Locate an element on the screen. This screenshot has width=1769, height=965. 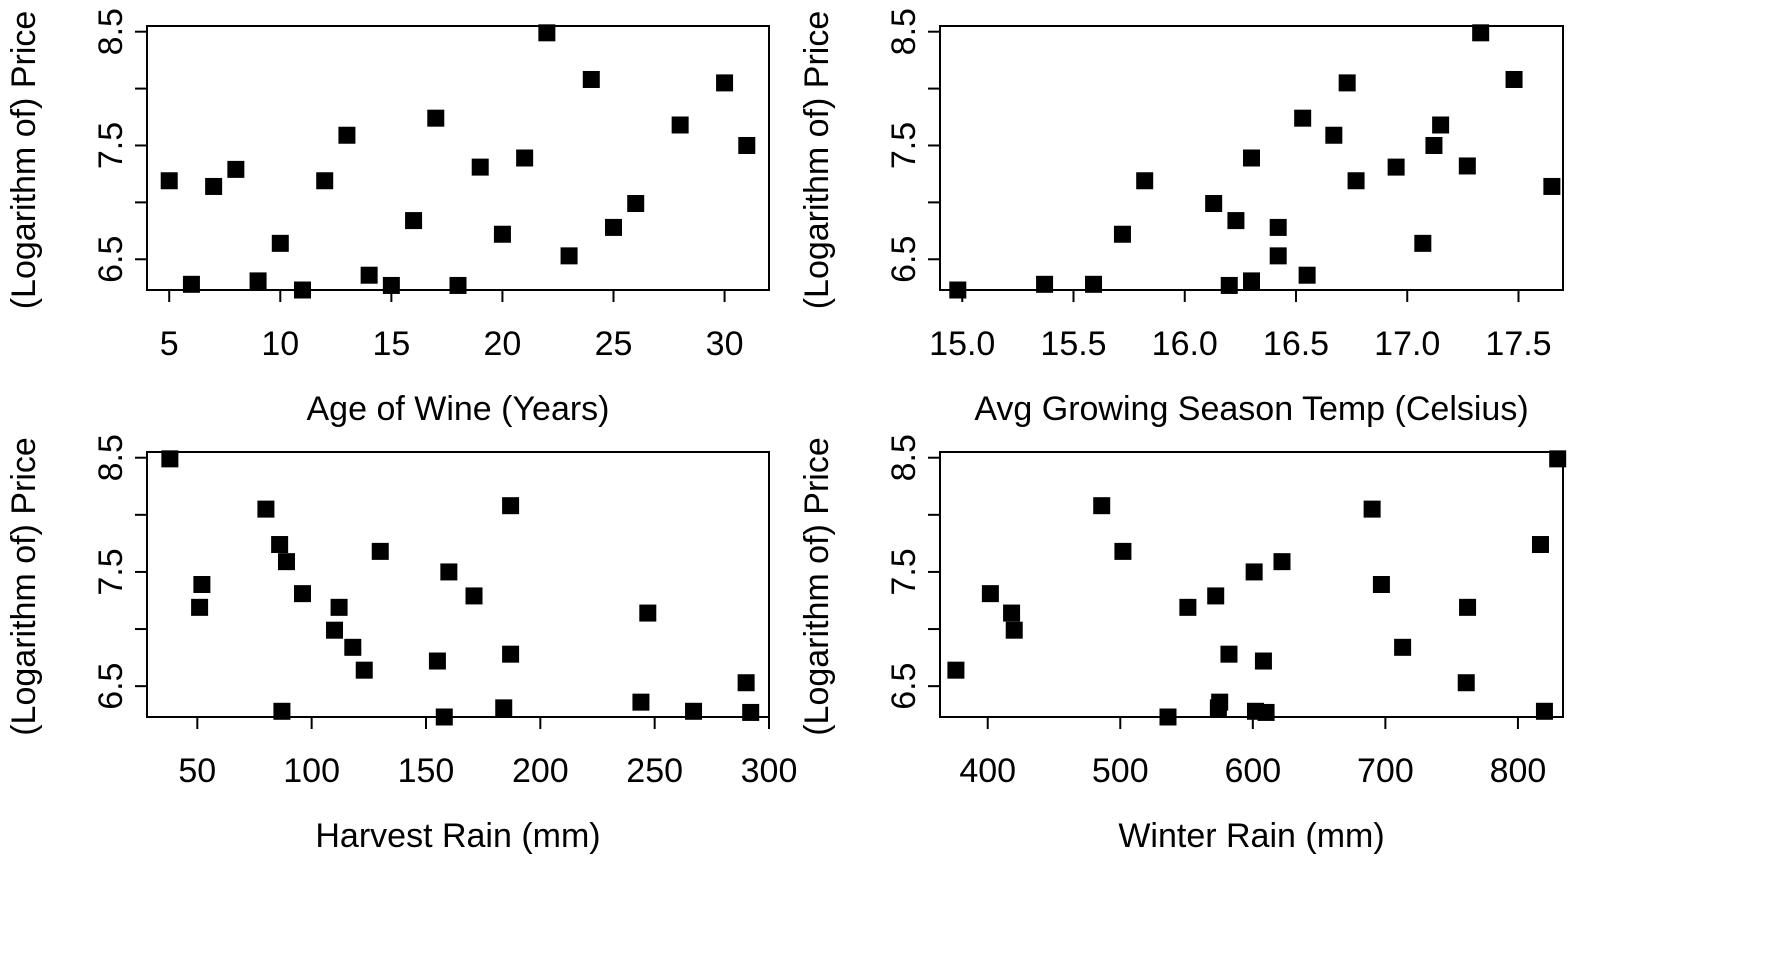
x-axis-title: Age of Wine (Years) is located at coordinates (458, 409).